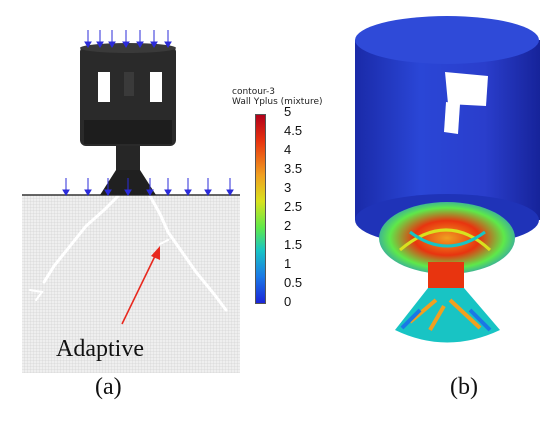  I want to click on legend-title: contour-3 Wall Yplus (mixture), so click(277, 97).